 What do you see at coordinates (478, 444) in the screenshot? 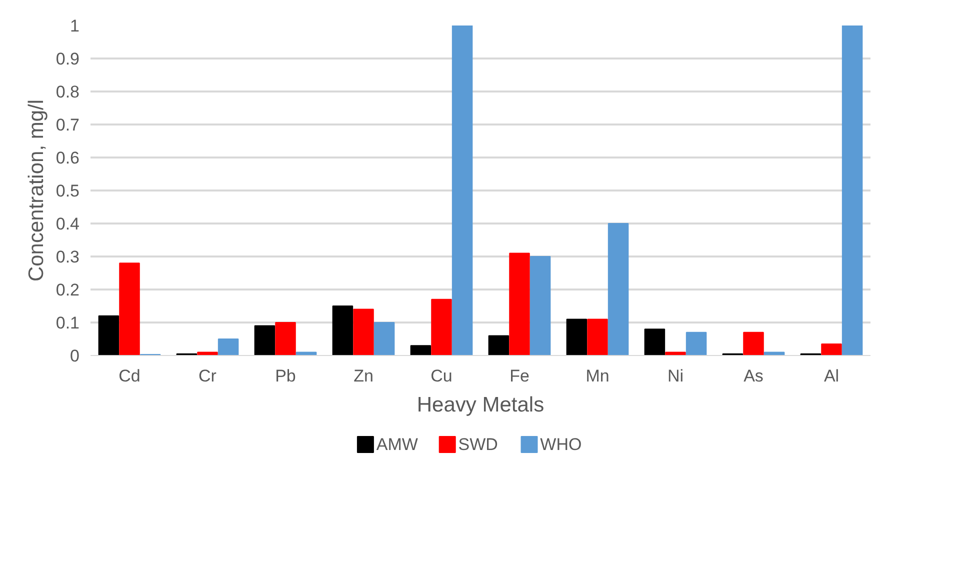
I see `legend-label: SWD` at bounding box center [478, 444].